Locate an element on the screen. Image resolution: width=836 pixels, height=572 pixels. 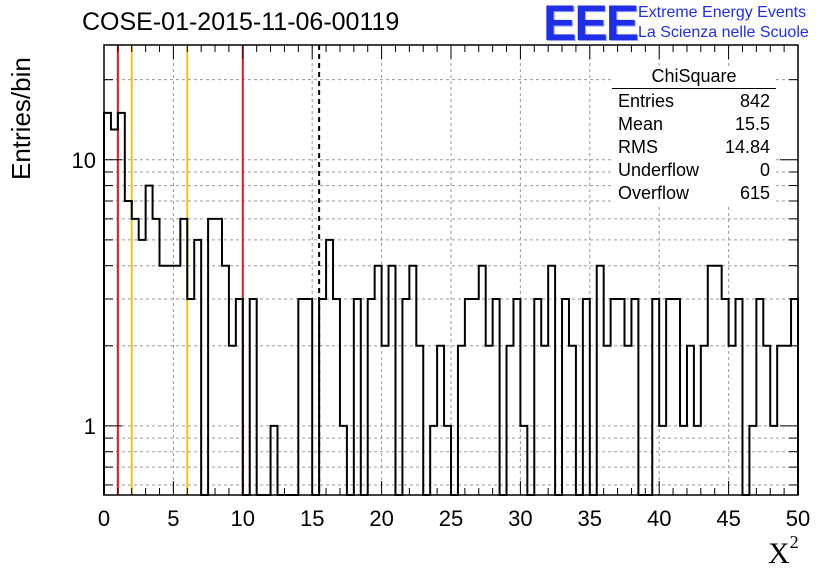
x-tick-label: 50 is located at coordinates (798, 518).